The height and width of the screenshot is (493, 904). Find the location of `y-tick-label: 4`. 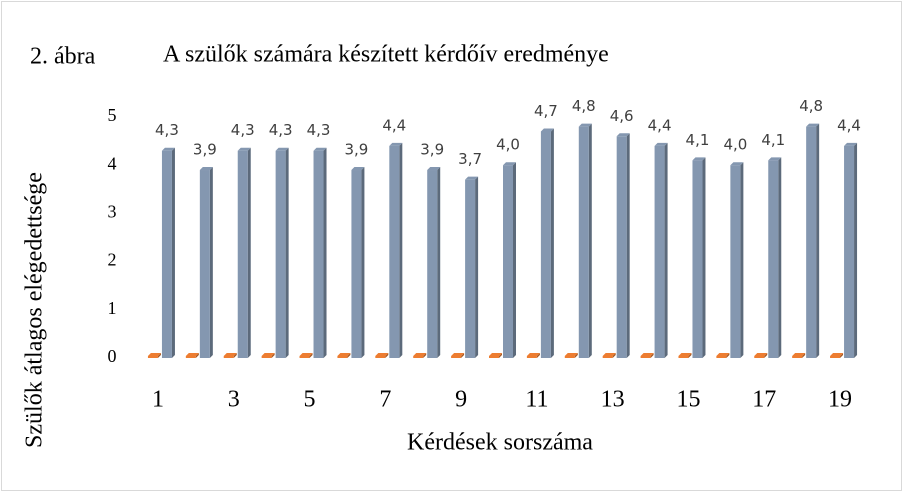

y-tick-label: 4 is located at coordinates (112, 163).